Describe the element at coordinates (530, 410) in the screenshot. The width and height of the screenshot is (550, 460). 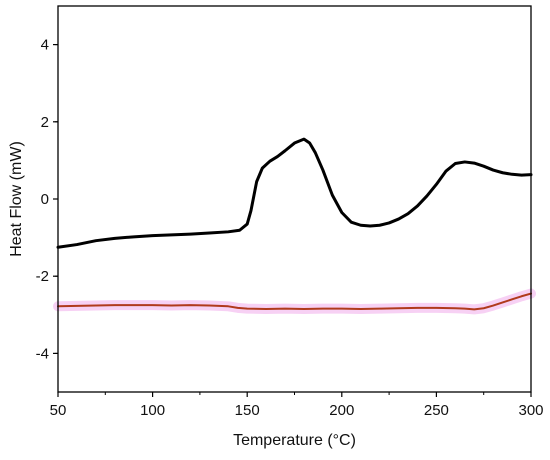
I see `x-tick-label: 300` at that location.